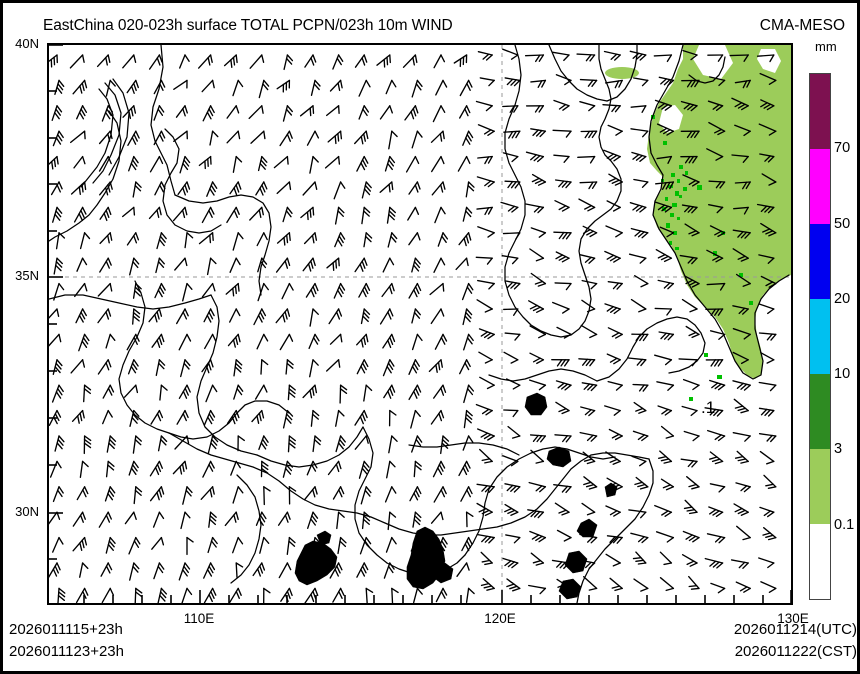  Describe the element at coordinates (820, 336) in the screenshot. I see `precipitation-colorbar` at that location.